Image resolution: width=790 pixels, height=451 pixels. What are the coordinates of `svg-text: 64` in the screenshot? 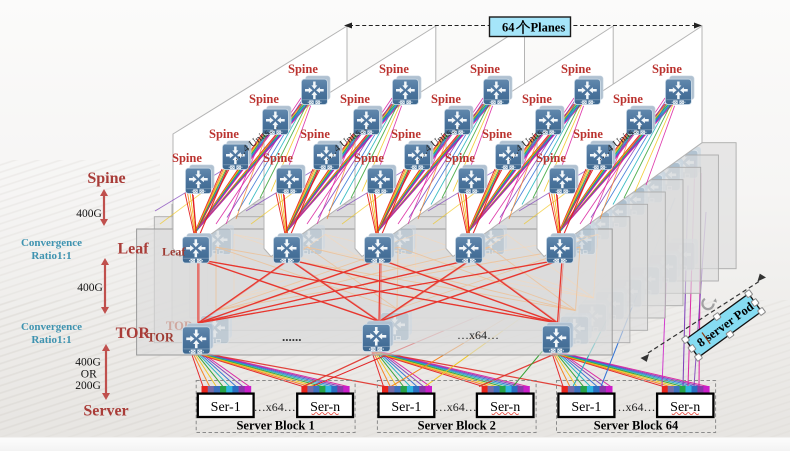 It's located at (508, 28).